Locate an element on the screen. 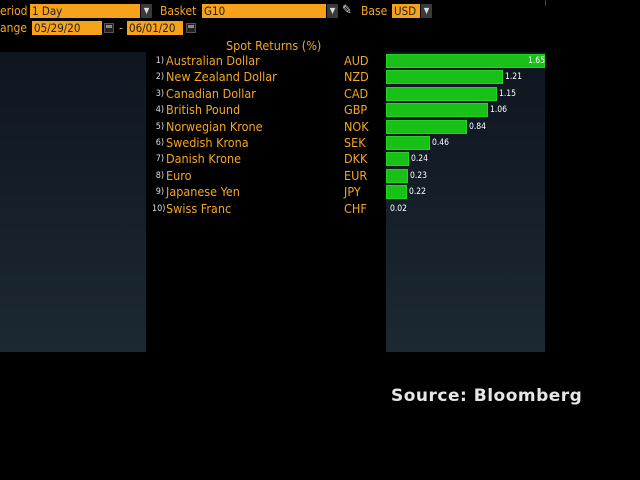 The height and width of the screenshot is (480, 640). bar-value-label: 0.23 is located at coordinates (419, 175).